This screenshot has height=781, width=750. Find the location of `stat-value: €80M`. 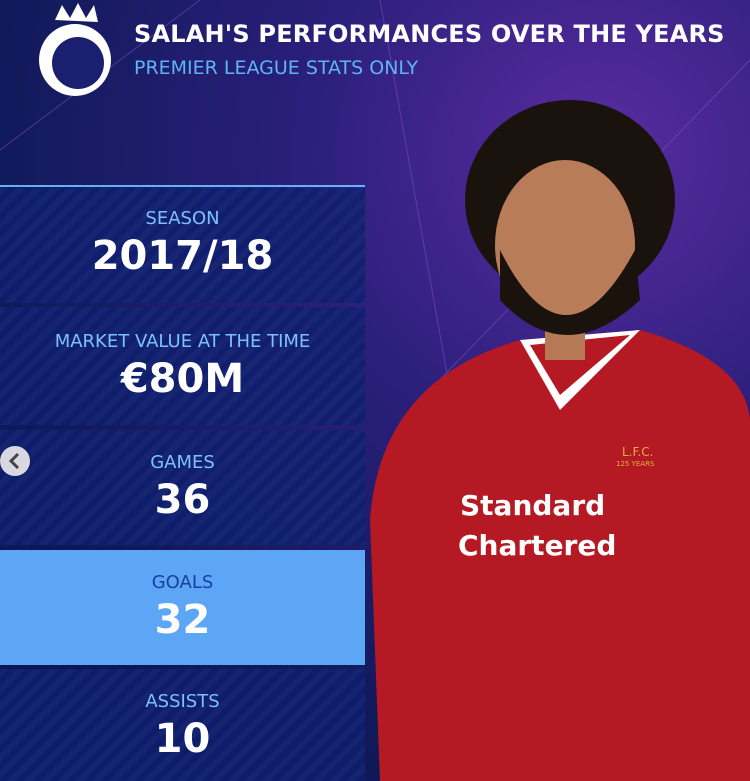

stat-value: €80M is located at coordinates (182, 379).